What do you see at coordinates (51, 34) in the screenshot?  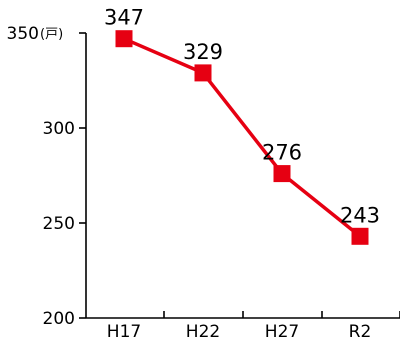 I see `y-axis-unit-label: (戸)` at bounding box center [51, 34].